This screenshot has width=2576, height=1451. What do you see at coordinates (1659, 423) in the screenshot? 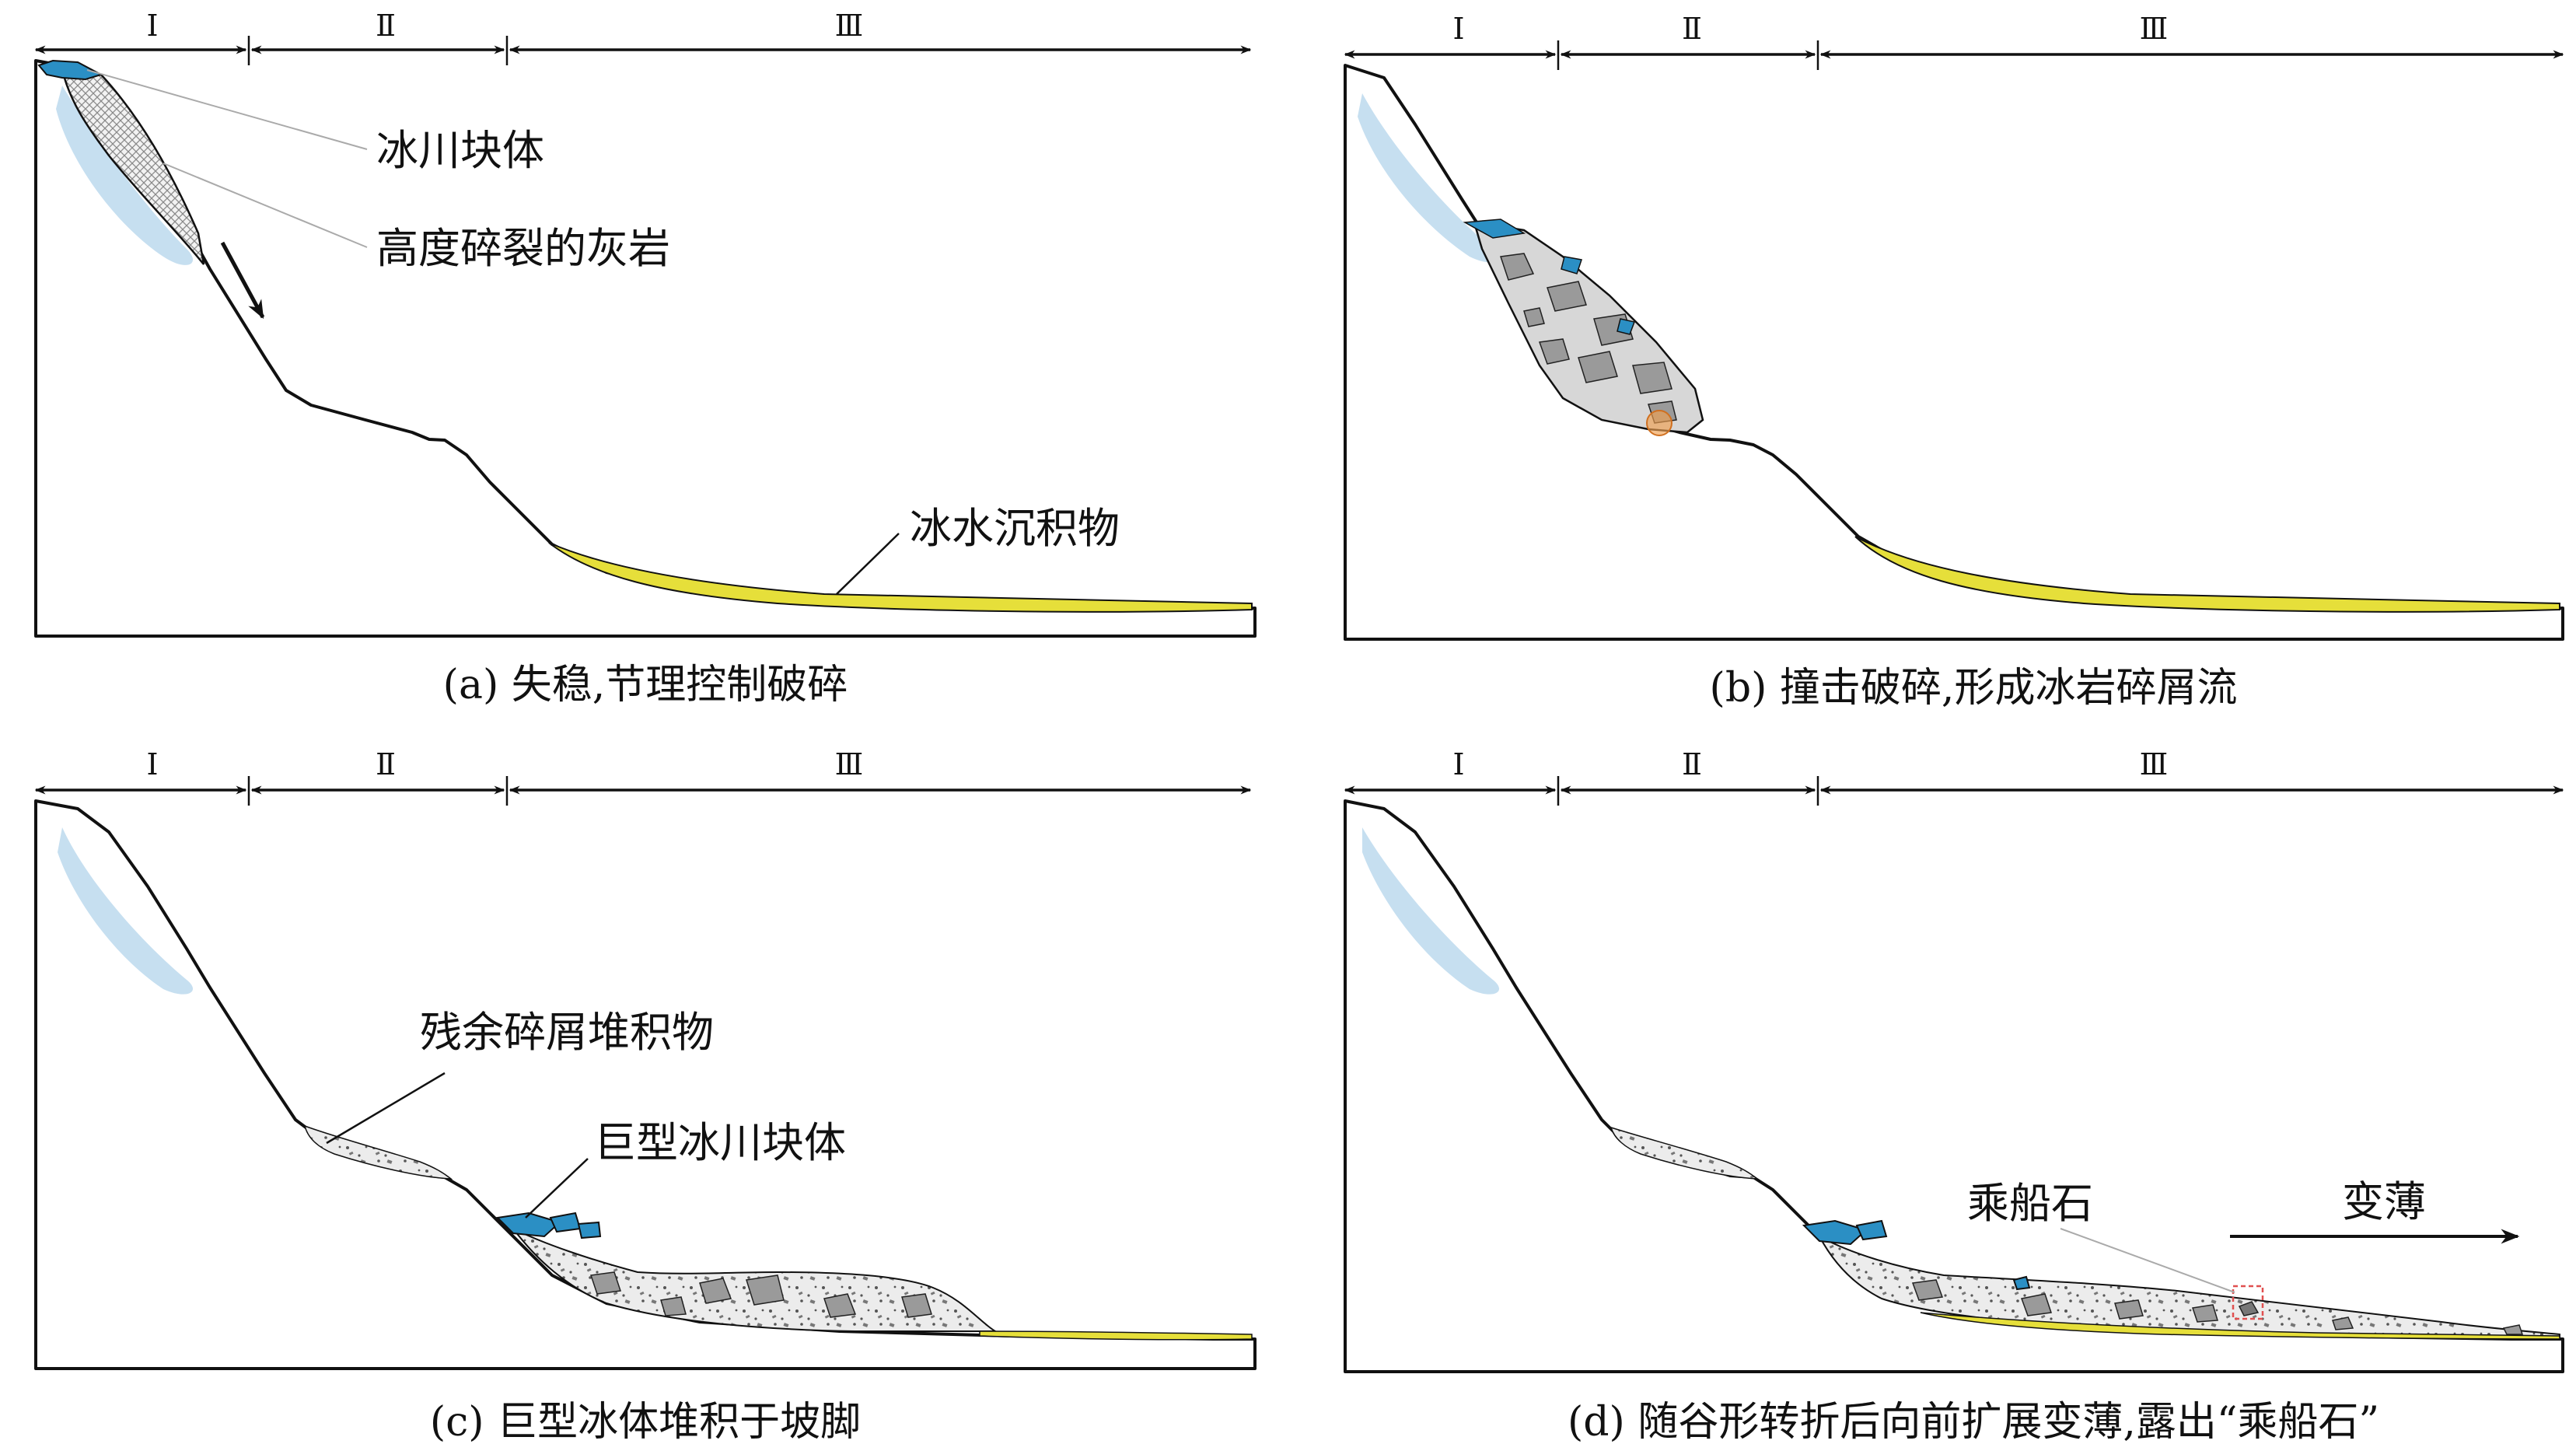
I see `impact-point-marker` at bounding box center [1659, 423].